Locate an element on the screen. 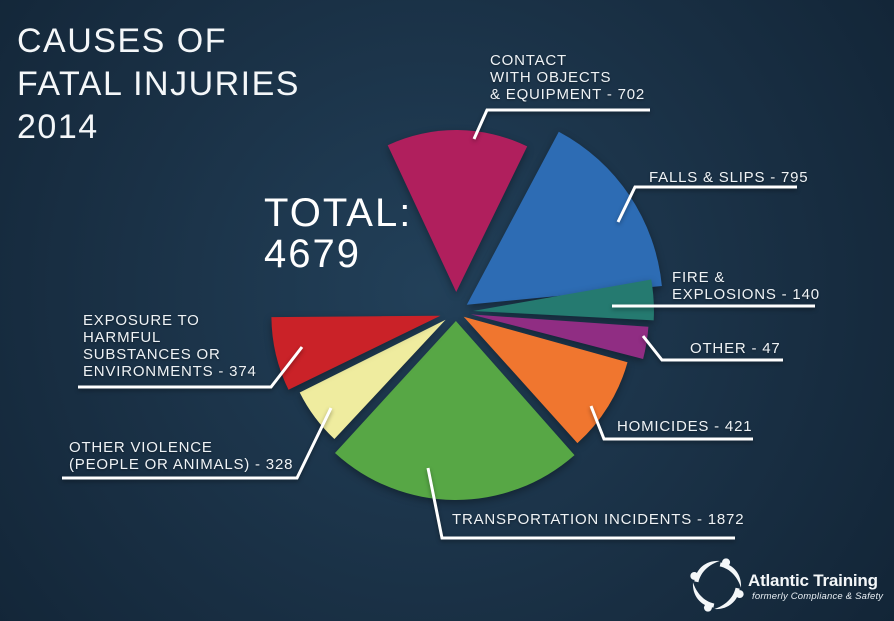  label-fire-explosions: FIRE & EXPLOSIONS - 140 is located at coordinates (746, 286).